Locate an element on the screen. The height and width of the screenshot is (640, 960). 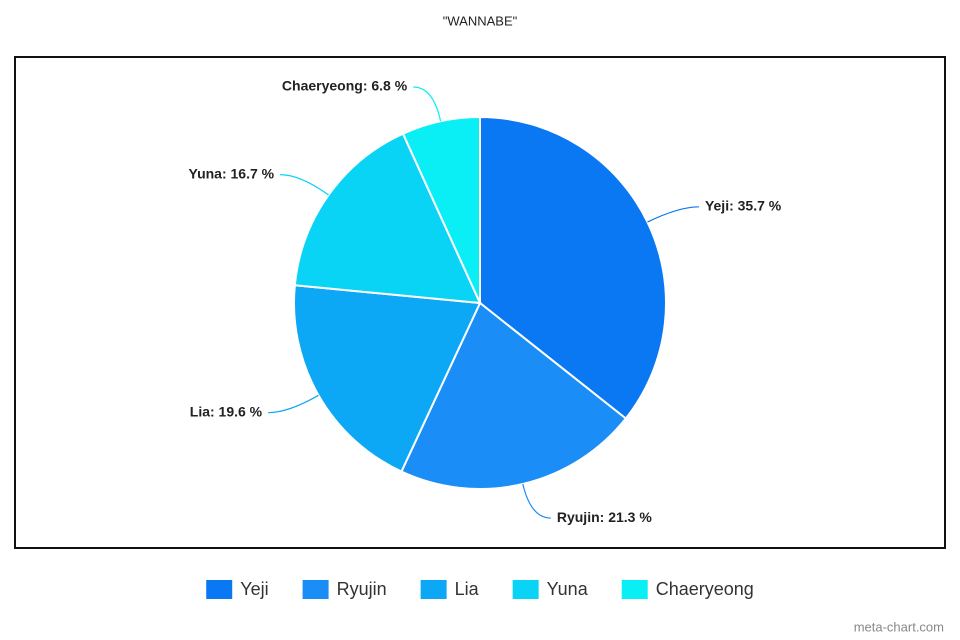
data-label: Yeji: 35.7 % is located at coordinates (743, 206).